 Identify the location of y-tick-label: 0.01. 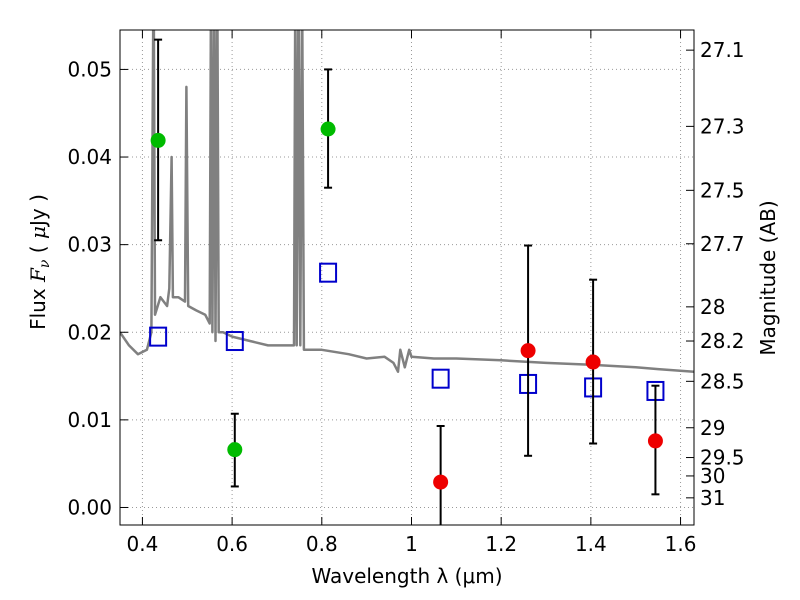
(89, 420).